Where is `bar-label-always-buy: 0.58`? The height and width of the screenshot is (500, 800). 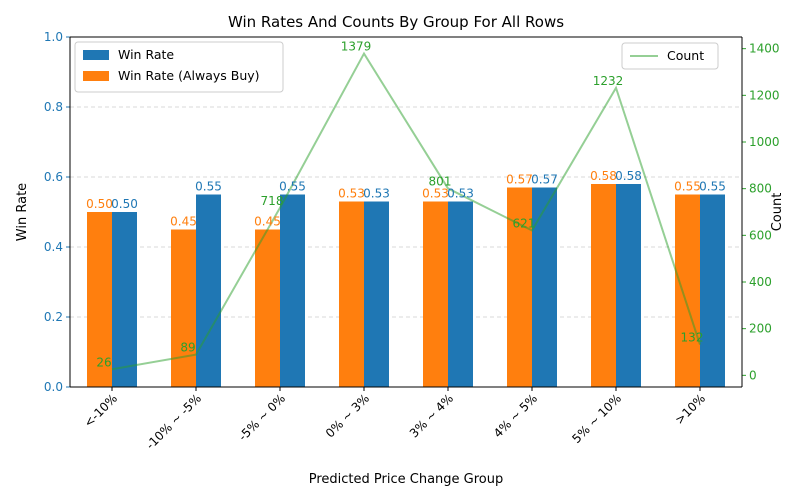
bar-label-always-buy: 0.58 is located at coordinates (603, 176).